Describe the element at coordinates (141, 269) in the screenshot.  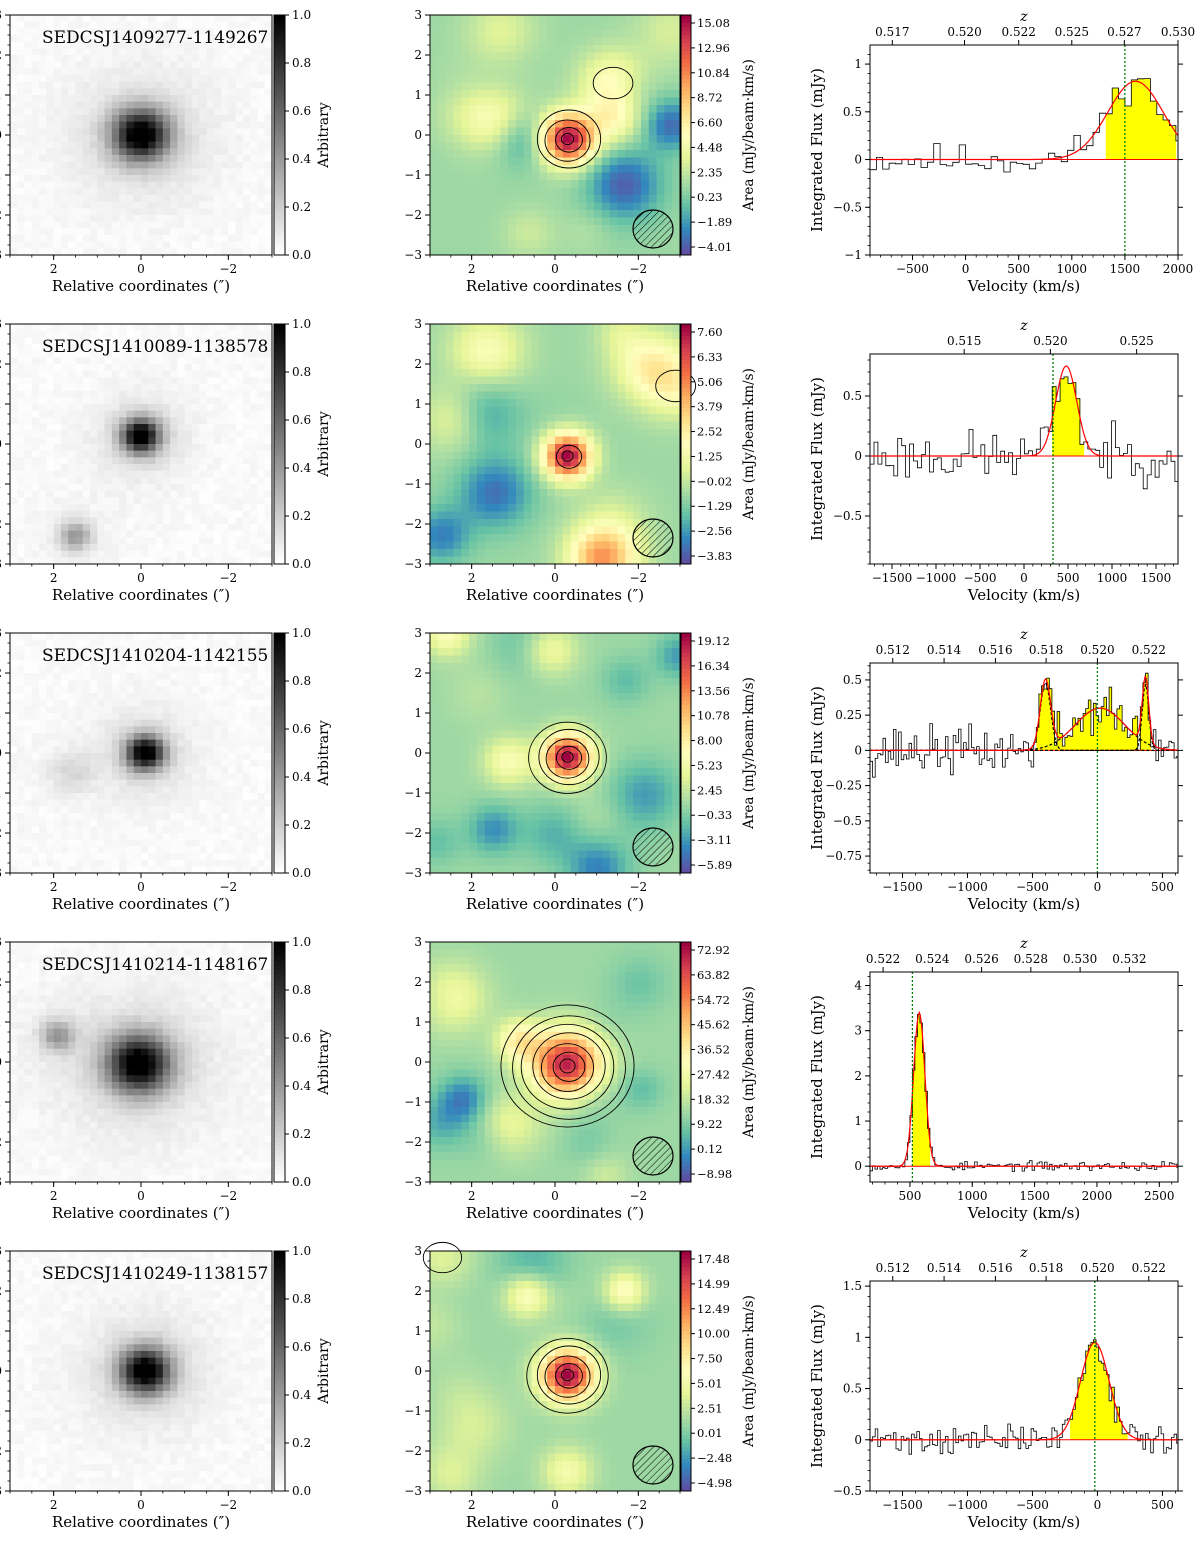
I see `optical-xtick-label: 0` at that location.